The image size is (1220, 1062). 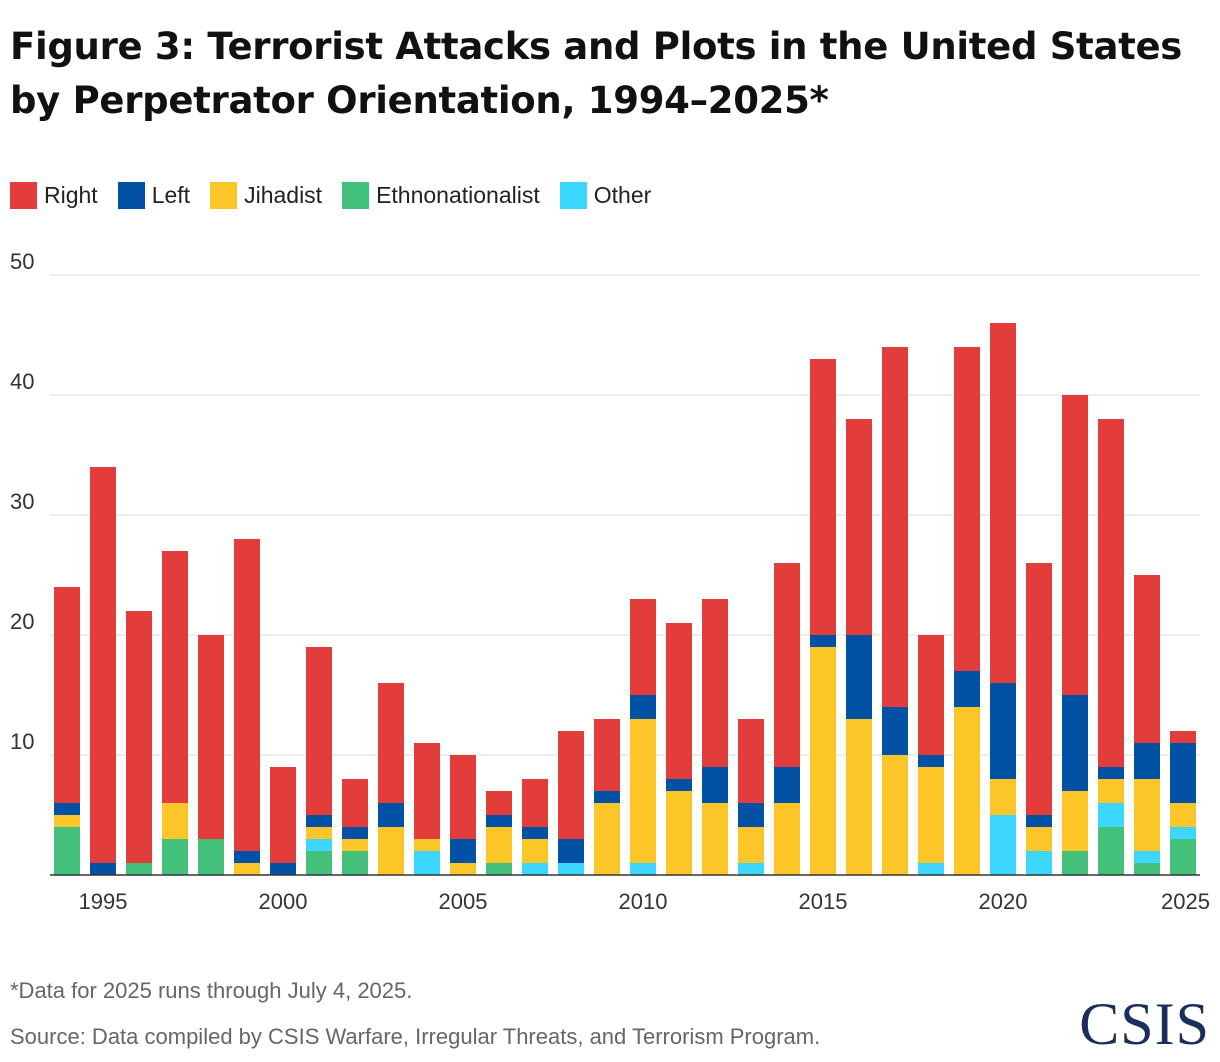 What do you see at coordinates (535, 851) in the screenshot?
I see `bar-segment-jihadist-2007` at bounding box center [535, 851].